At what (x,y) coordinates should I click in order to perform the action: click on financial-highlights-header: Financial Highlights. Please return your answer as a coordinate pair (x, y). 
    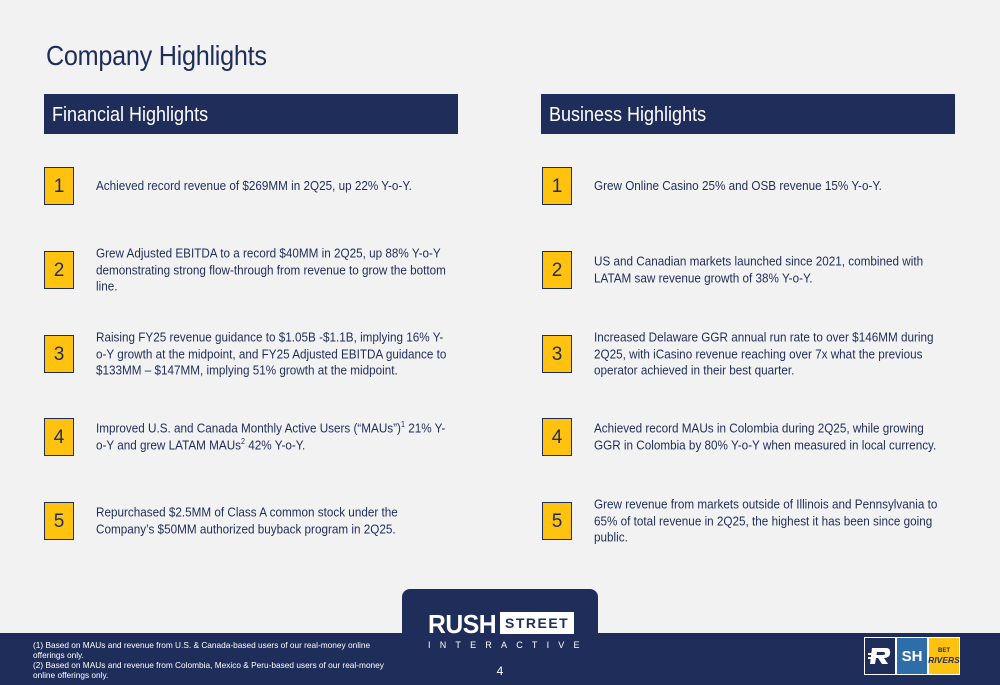
    Looking at the image, I should click on (251, 114).